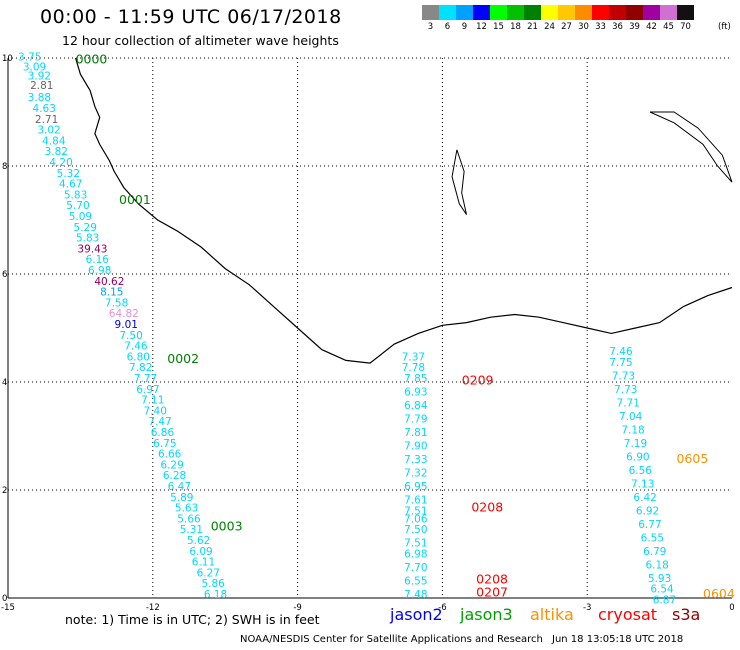 This screenshot has width=740, height=650. What do you see at coordinates (515, 18) in the screenshot?
I see `colorbar-swatch: 18` at bounding box center [515, 18].